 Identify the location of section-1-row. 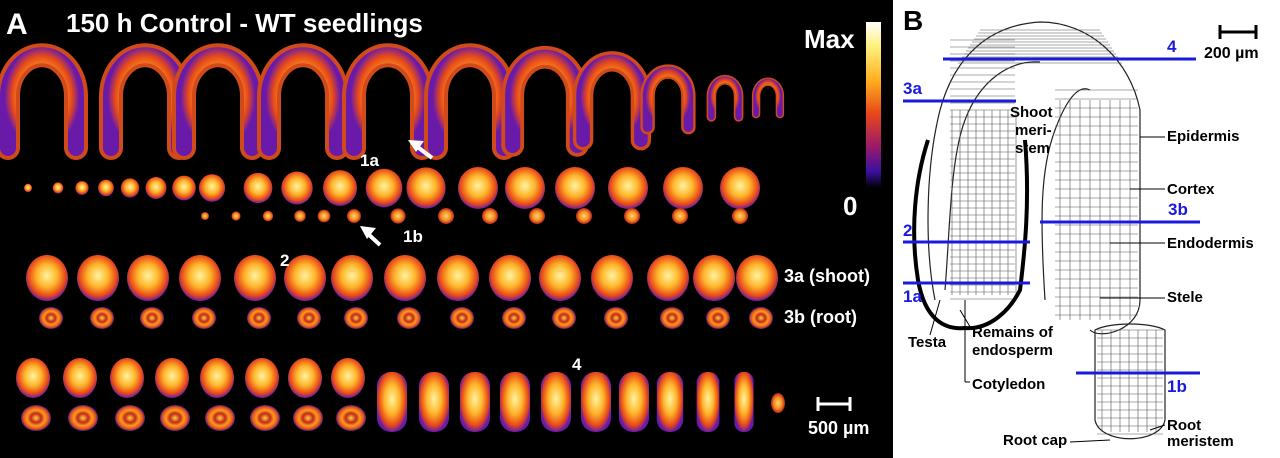
(392, 195).